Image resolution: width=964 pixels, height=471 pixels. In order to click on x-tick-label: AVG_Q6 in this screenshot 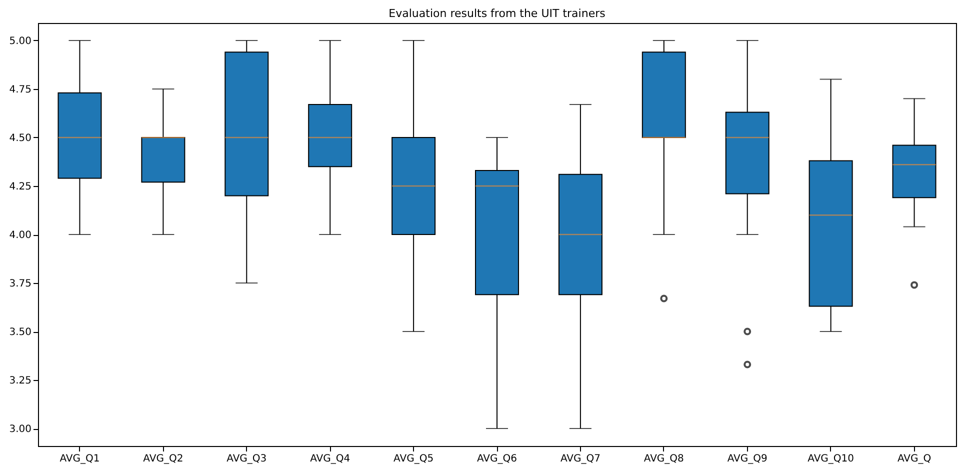, I will do `click(497, 459)`.